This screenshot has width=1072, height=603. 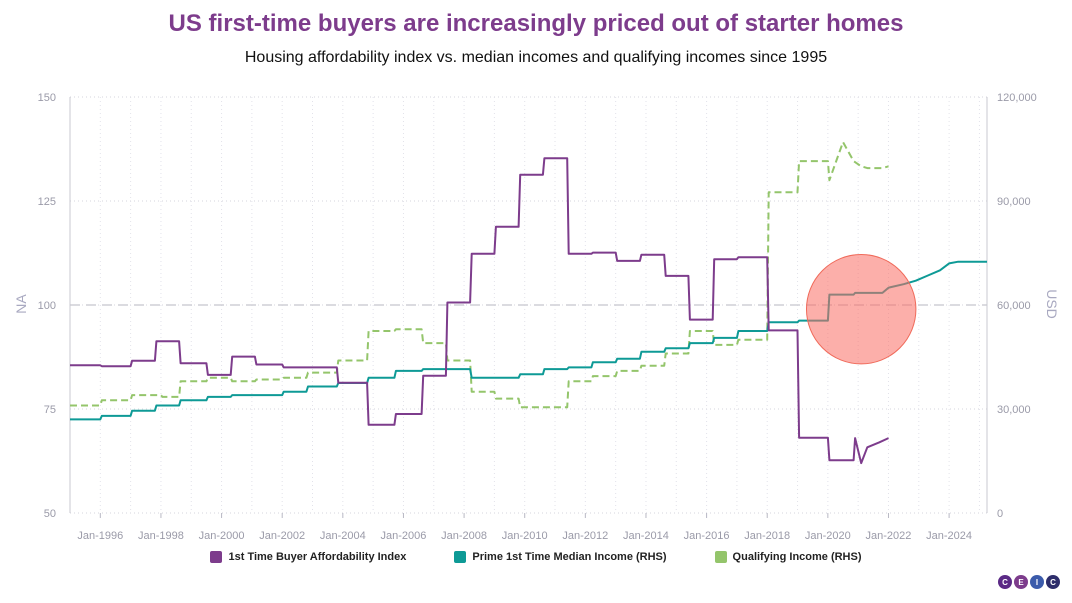 I want to click on legend-label: Prime 1st Time Median Income (RHS), so click(x=569, y=557).